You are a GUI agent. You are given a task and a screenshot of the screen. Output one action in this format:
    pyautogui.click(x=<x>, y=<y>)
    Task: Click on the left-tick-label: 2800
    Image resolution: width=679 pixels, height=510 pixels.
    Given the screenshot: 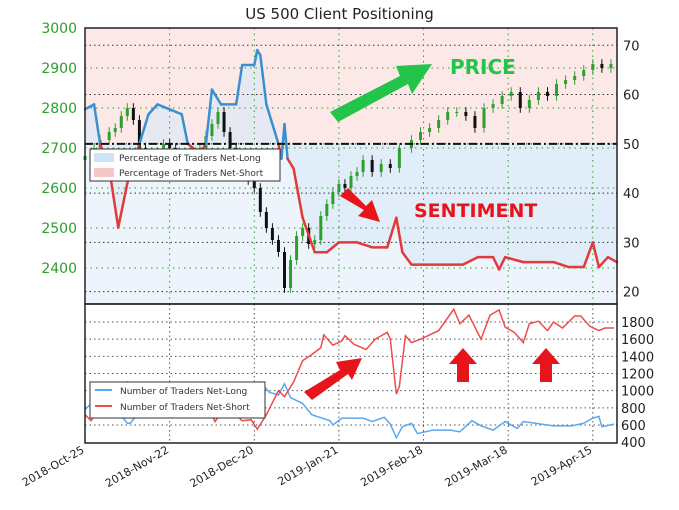 What is the action you would take?
    pyautogui.click(x=59, y=109)
    